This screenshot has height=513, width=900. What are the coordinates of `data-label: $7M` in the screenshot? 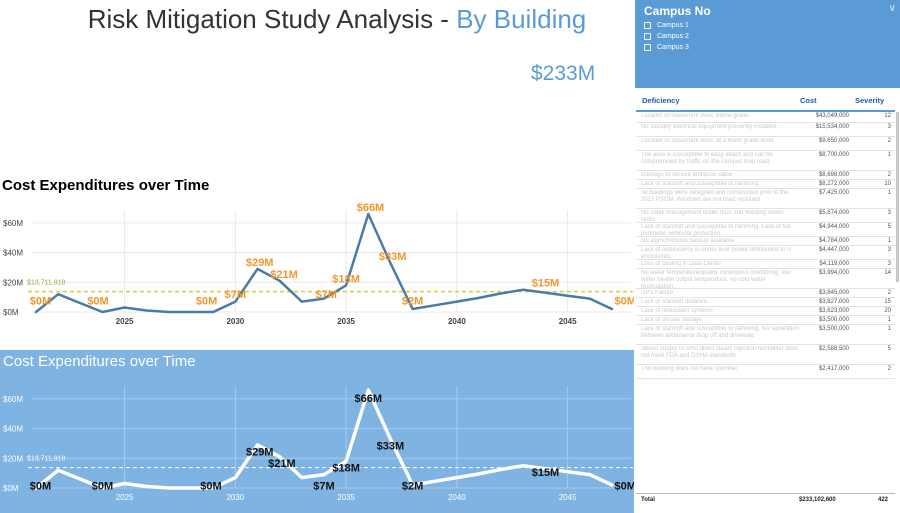 It's located at (323, 486).